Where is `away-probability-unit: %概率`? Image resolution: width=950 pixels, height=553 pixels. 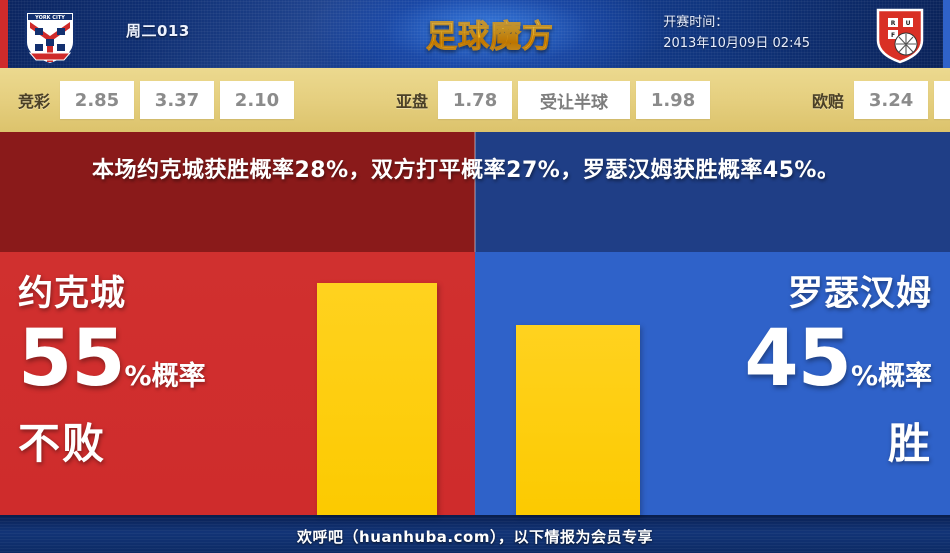 away-probability-unit: %概率 is located at coordinates (891, 376).